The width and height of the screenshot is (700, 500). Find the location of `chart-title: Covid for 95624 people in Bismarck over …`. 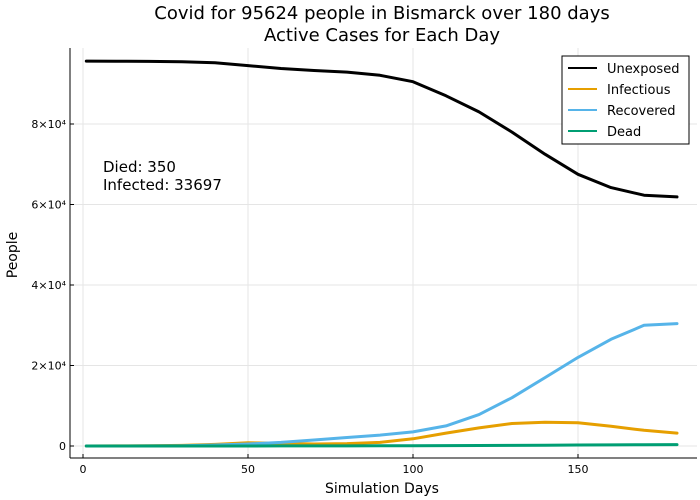

chart-title: Covid for 95624 people in Bismarck over … is located at coordinates (381, 13).